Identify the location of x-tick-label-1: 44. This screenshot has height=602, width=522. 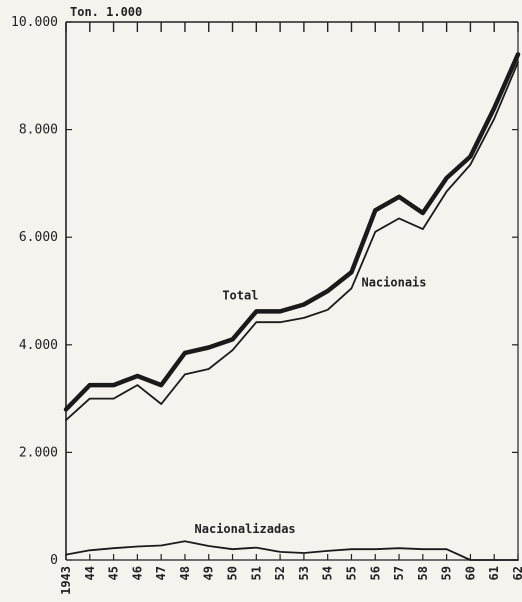
(90, 573).